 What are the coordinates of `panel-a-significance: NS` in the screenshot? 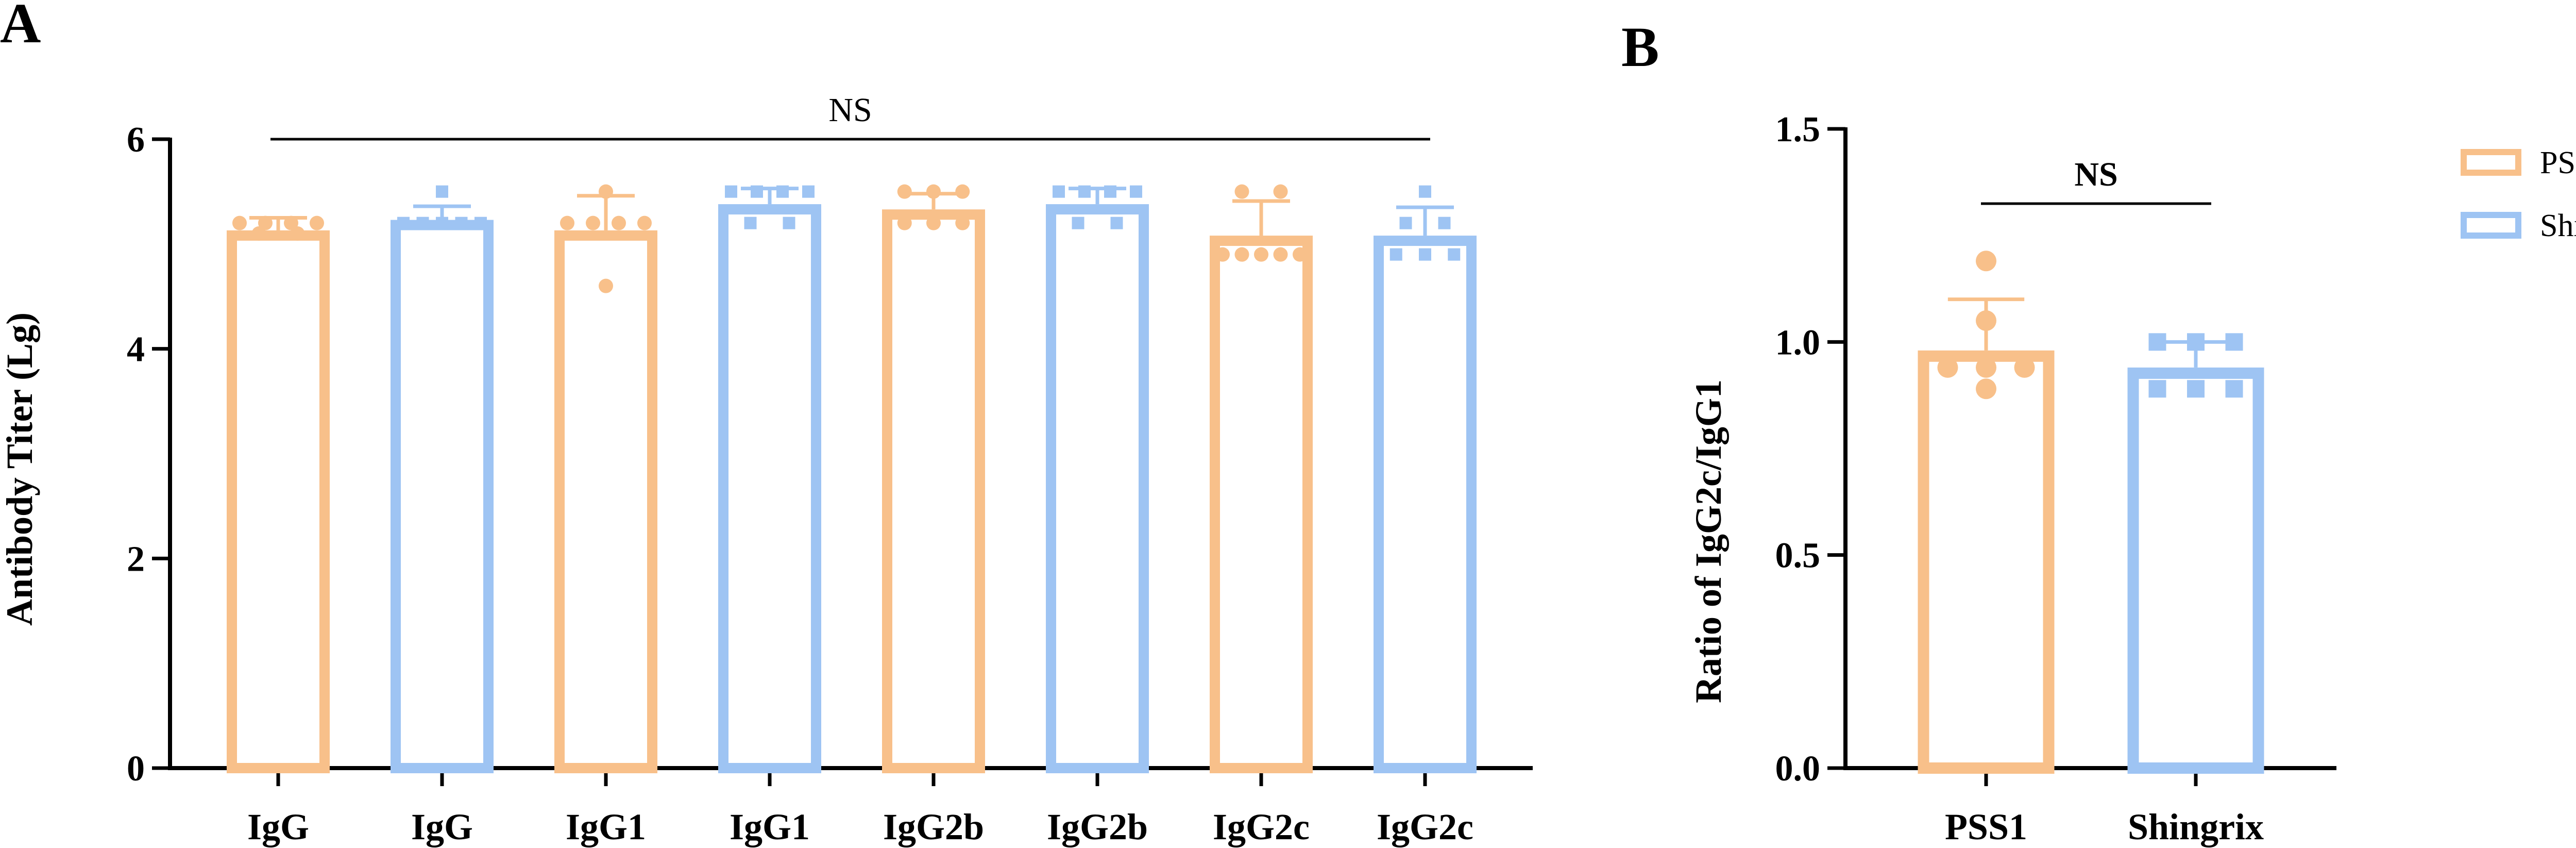 It's located at (850, 116).